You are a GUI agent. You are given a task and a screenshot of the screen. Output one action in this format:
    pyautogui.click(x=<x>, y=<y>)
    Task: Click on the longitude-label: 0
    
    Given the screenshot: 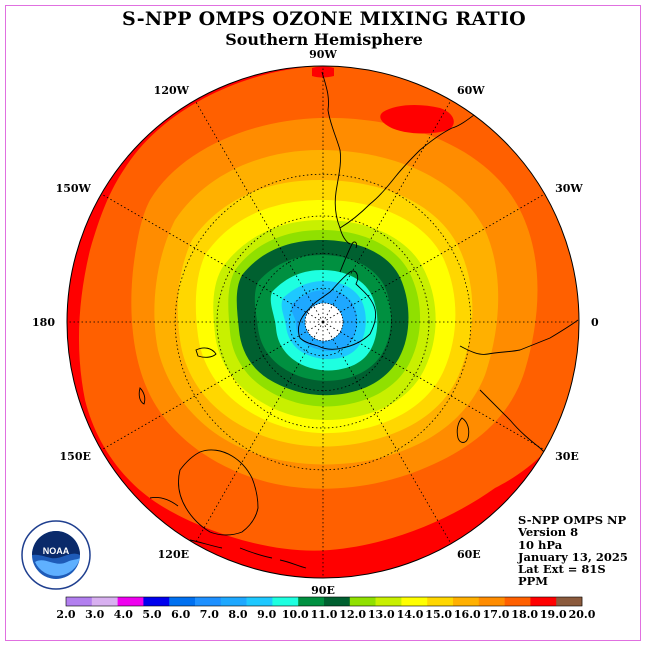 What is the action you would take?
    pyautogui.click(x=595, y=322)
    